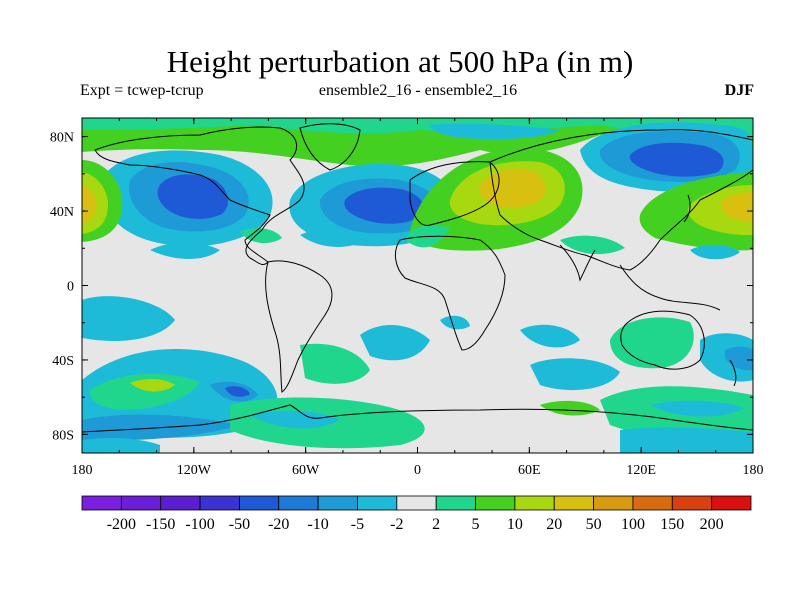  What do you see at coordinates (70, 287) in the screenshot?
I see `lat-tick-label: 0` at bounding box center [70, 287].